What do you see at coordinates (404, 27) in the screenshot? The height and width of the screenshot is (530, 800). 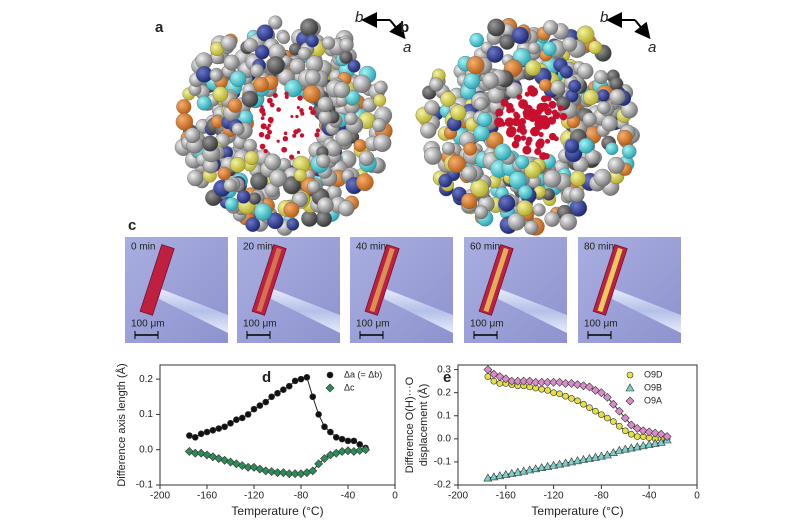 I see `panel-label: b` at bounding box center [404, 27].